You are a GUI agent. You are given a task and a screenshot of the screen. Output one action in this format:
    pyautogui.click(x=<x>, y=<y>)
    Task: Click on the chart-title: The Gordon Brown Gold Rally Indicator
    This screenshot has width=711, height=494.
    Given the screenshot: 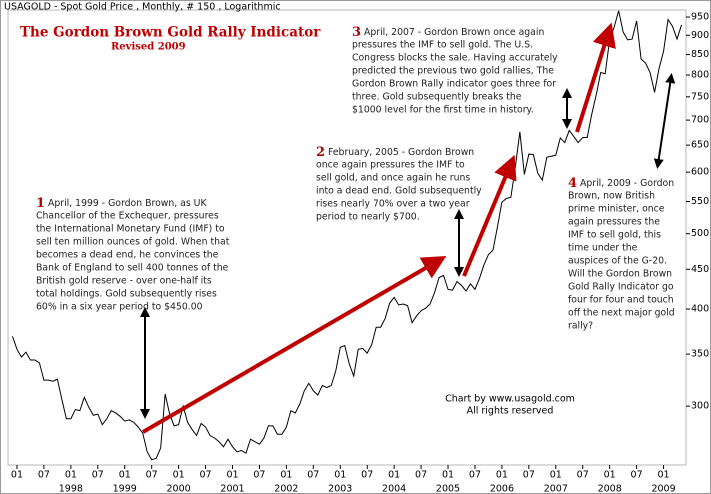 What is the action you would take?
    pyautogui.click(x=170, y=33)
    